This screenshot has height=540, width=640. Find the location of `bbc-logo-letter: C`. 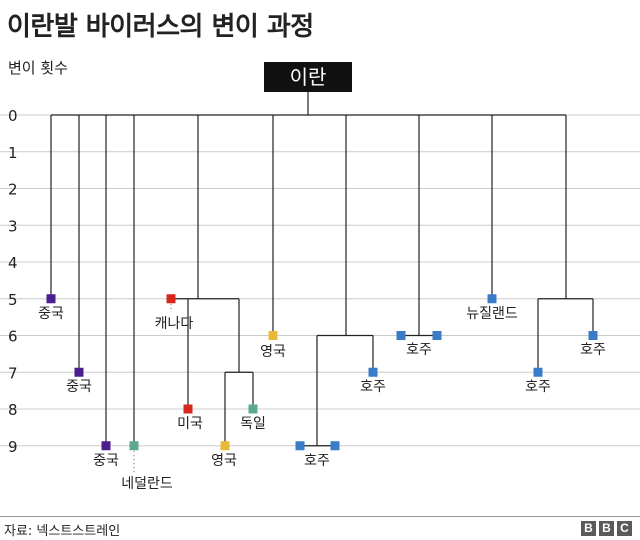

bbc-logo-letter: C is located at coordinates (624, 528).